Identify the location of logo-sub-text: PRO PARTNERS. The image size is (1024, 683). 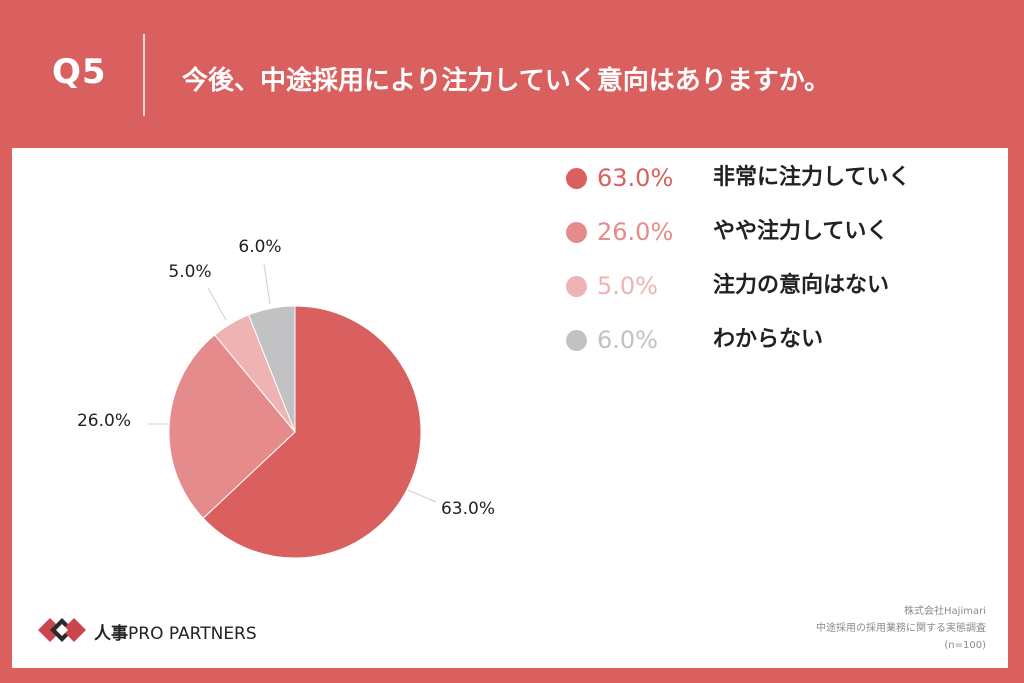
(192, 634).